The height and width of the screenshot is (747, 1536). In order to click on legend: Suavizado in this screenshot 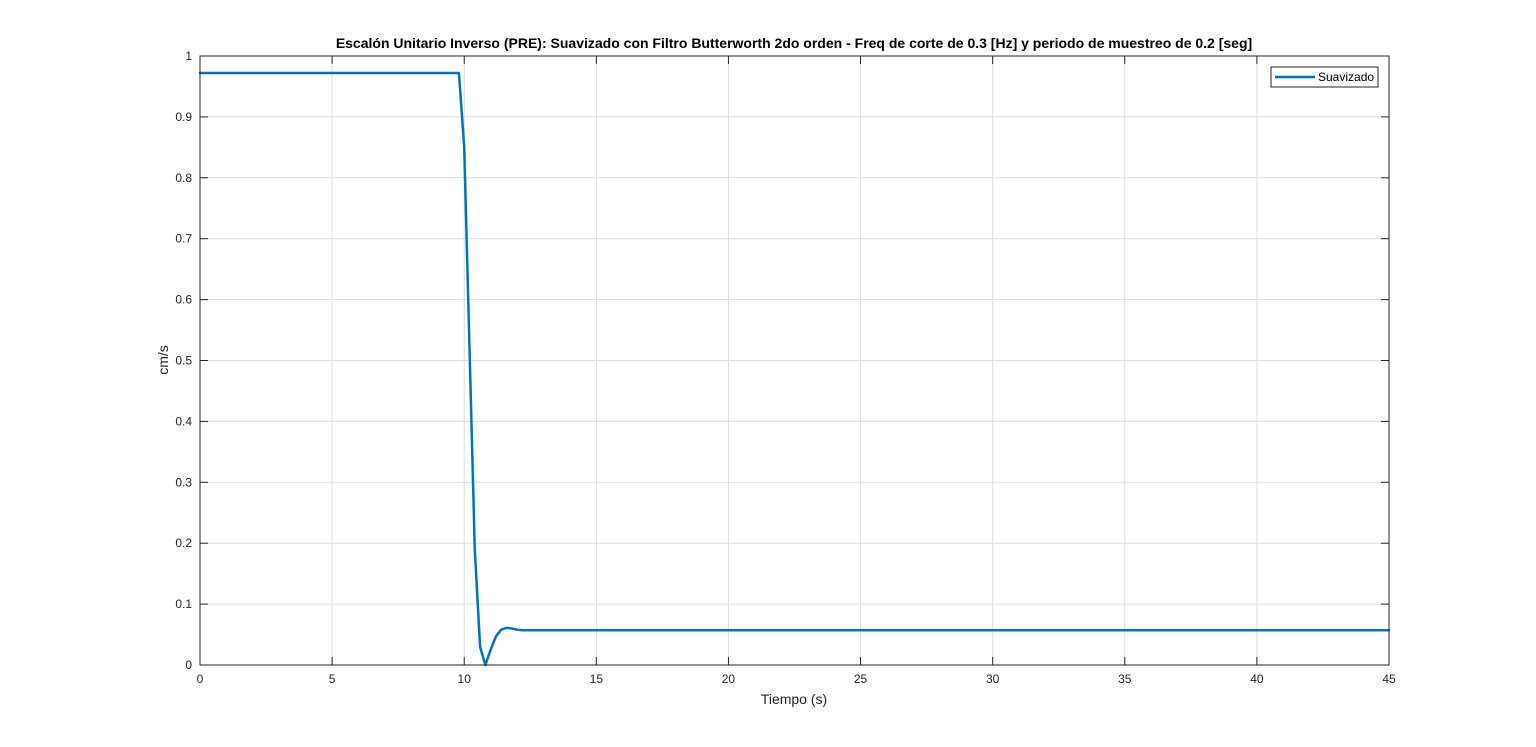, I will do `click(1324, 77)`.